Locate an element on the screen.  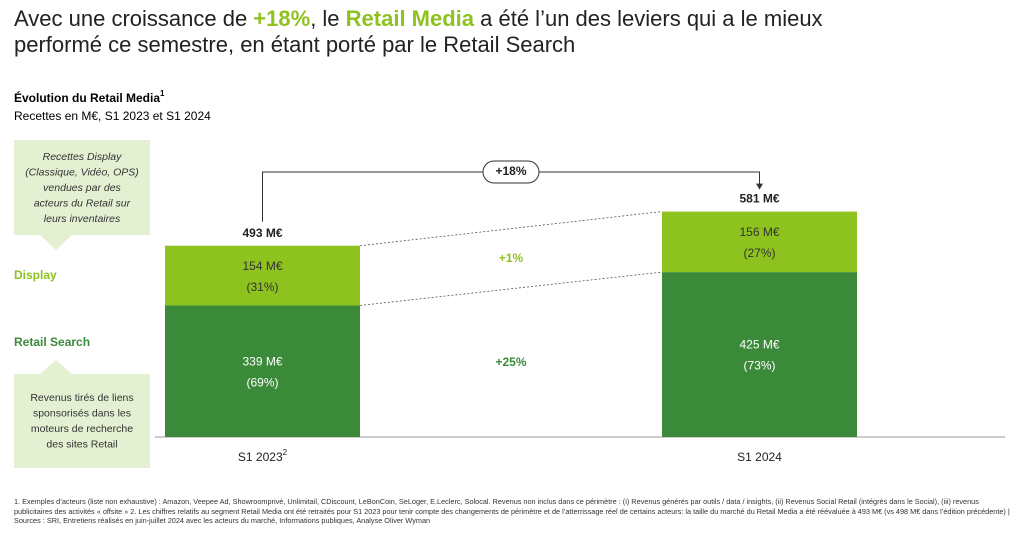
share-label: (73%) is located at coordinates (759, 366).